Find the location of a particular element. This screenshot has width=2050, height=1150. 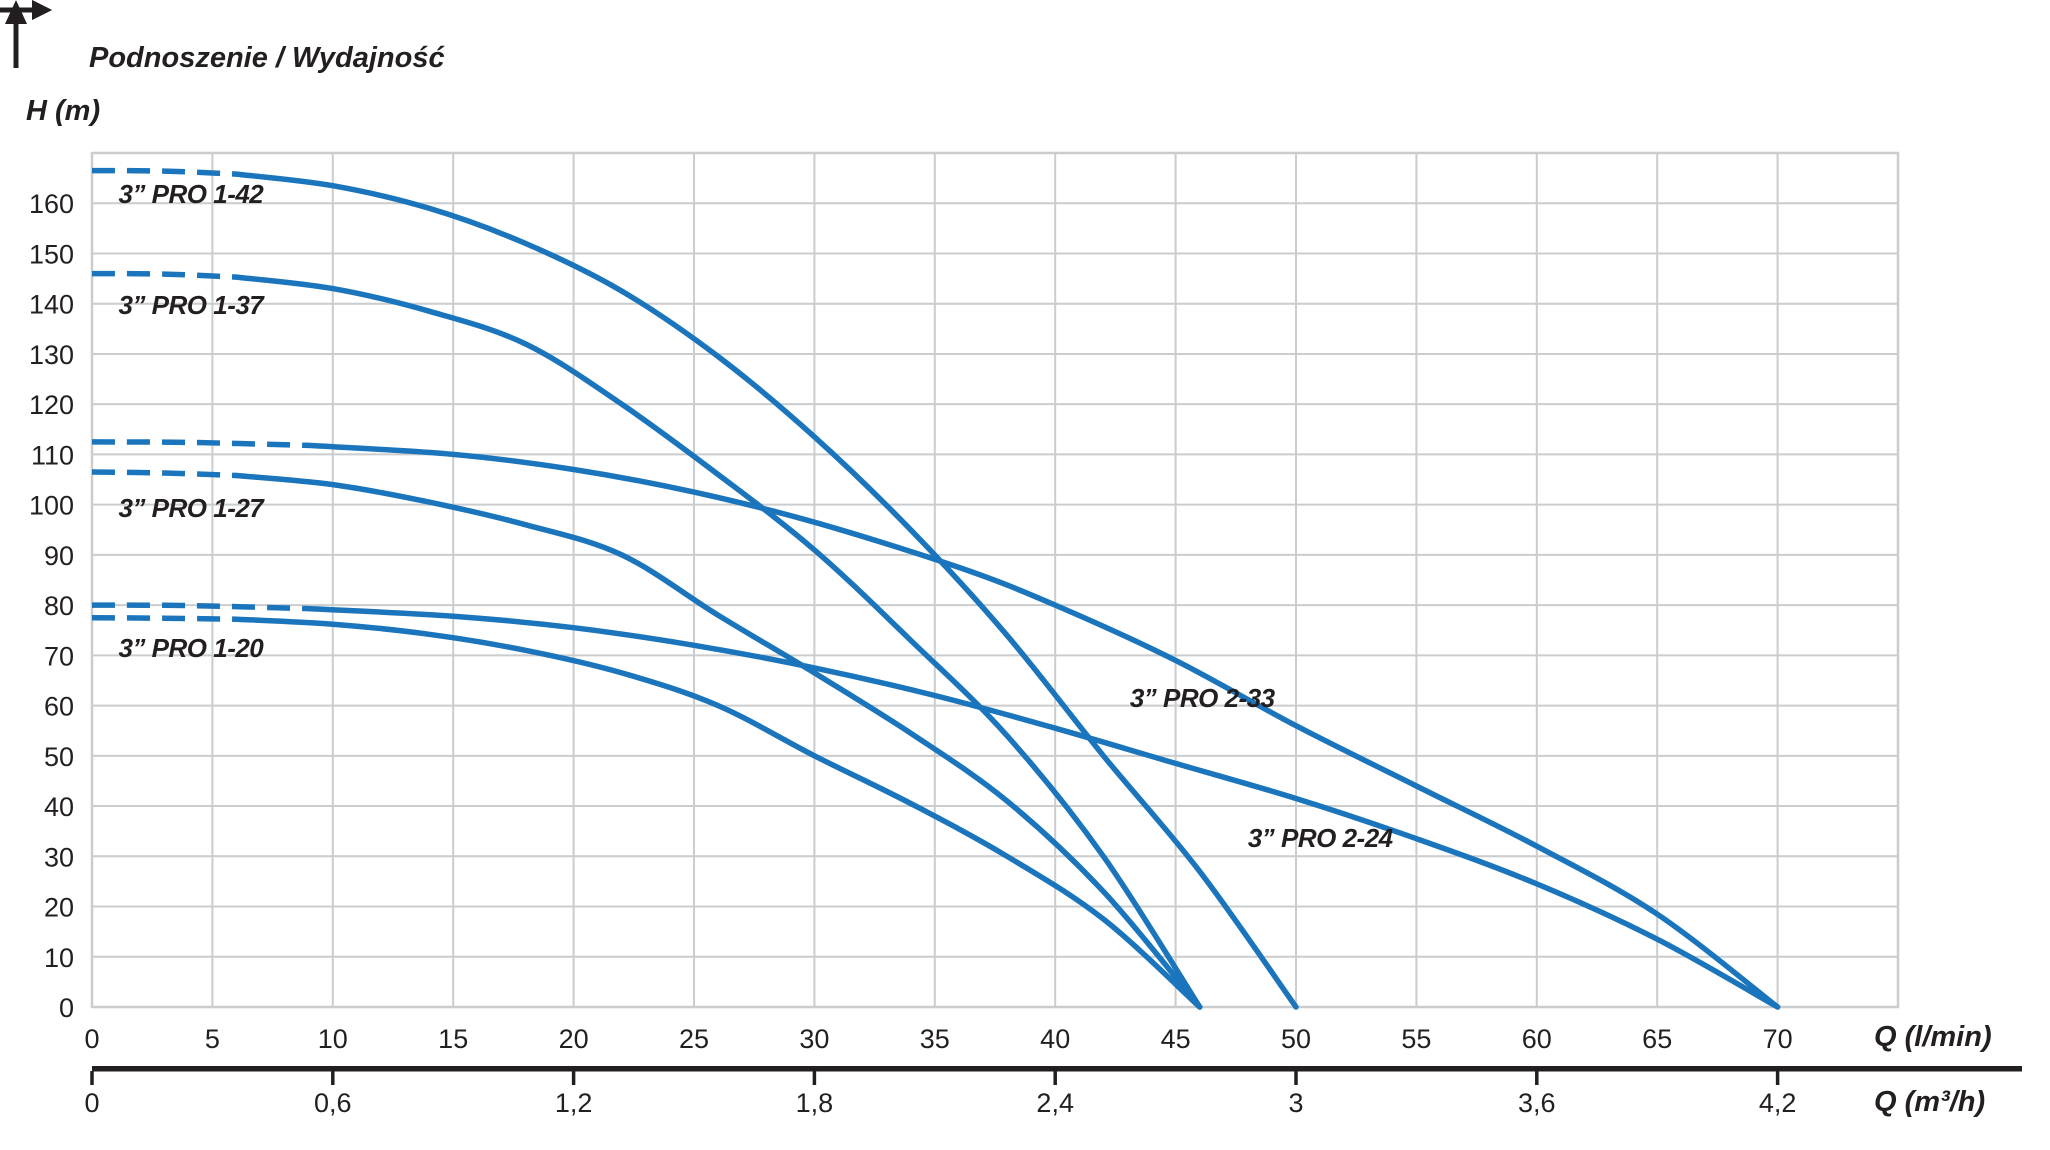

x-tick-label-m3h: 0 is located at coordinates (91, 1103).